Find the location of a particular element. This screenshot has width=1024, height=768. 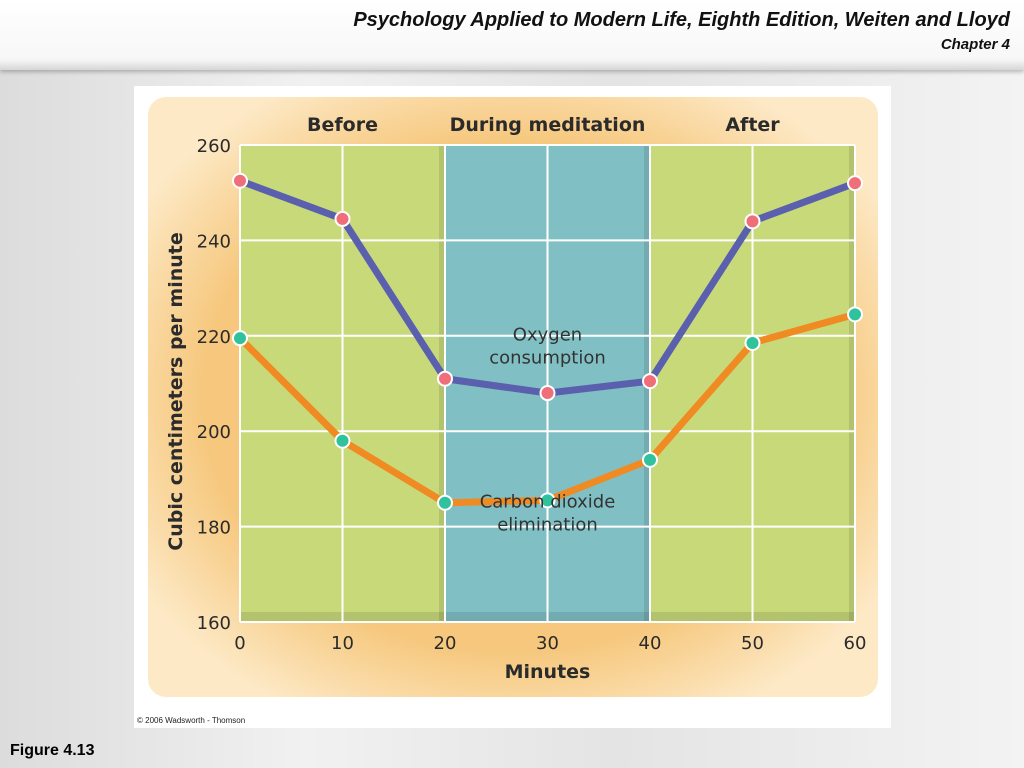

x-tick-label-6: 60 is located at coordinates (855, 643).